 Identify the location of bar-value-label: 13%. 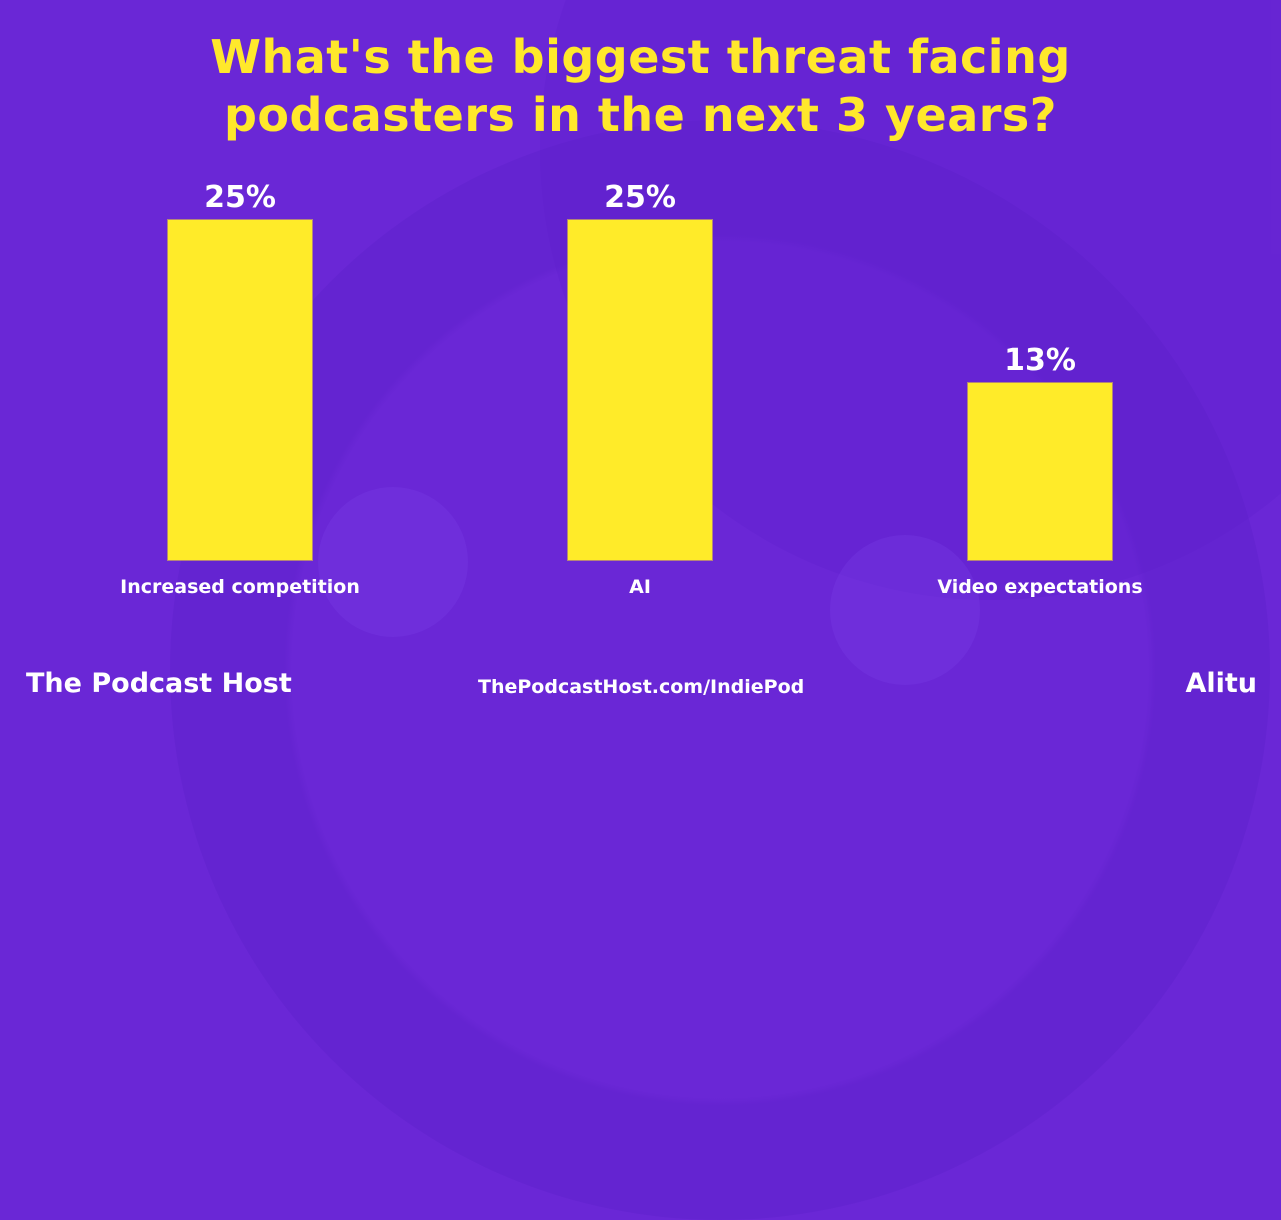
(1040, 360).